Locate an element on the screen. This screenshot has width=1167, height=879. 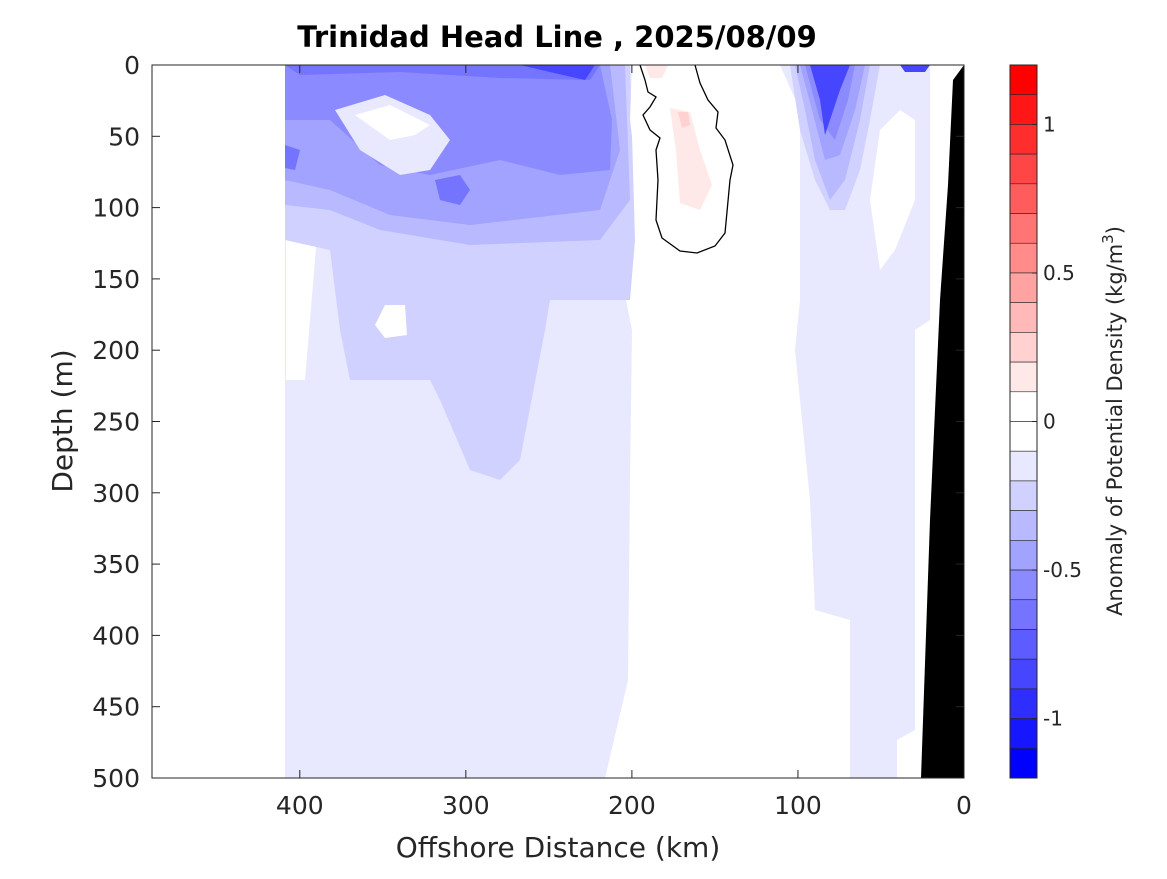
colorbar-tick-label: -1 is located at coordinates (1053, 719).